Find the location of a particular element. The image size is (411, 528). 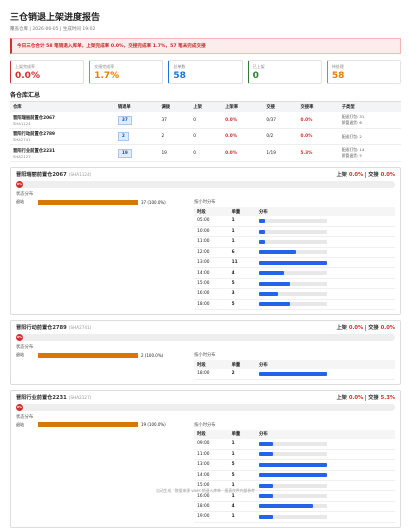

column-header: 交接 is located at coordinates (280, 107).